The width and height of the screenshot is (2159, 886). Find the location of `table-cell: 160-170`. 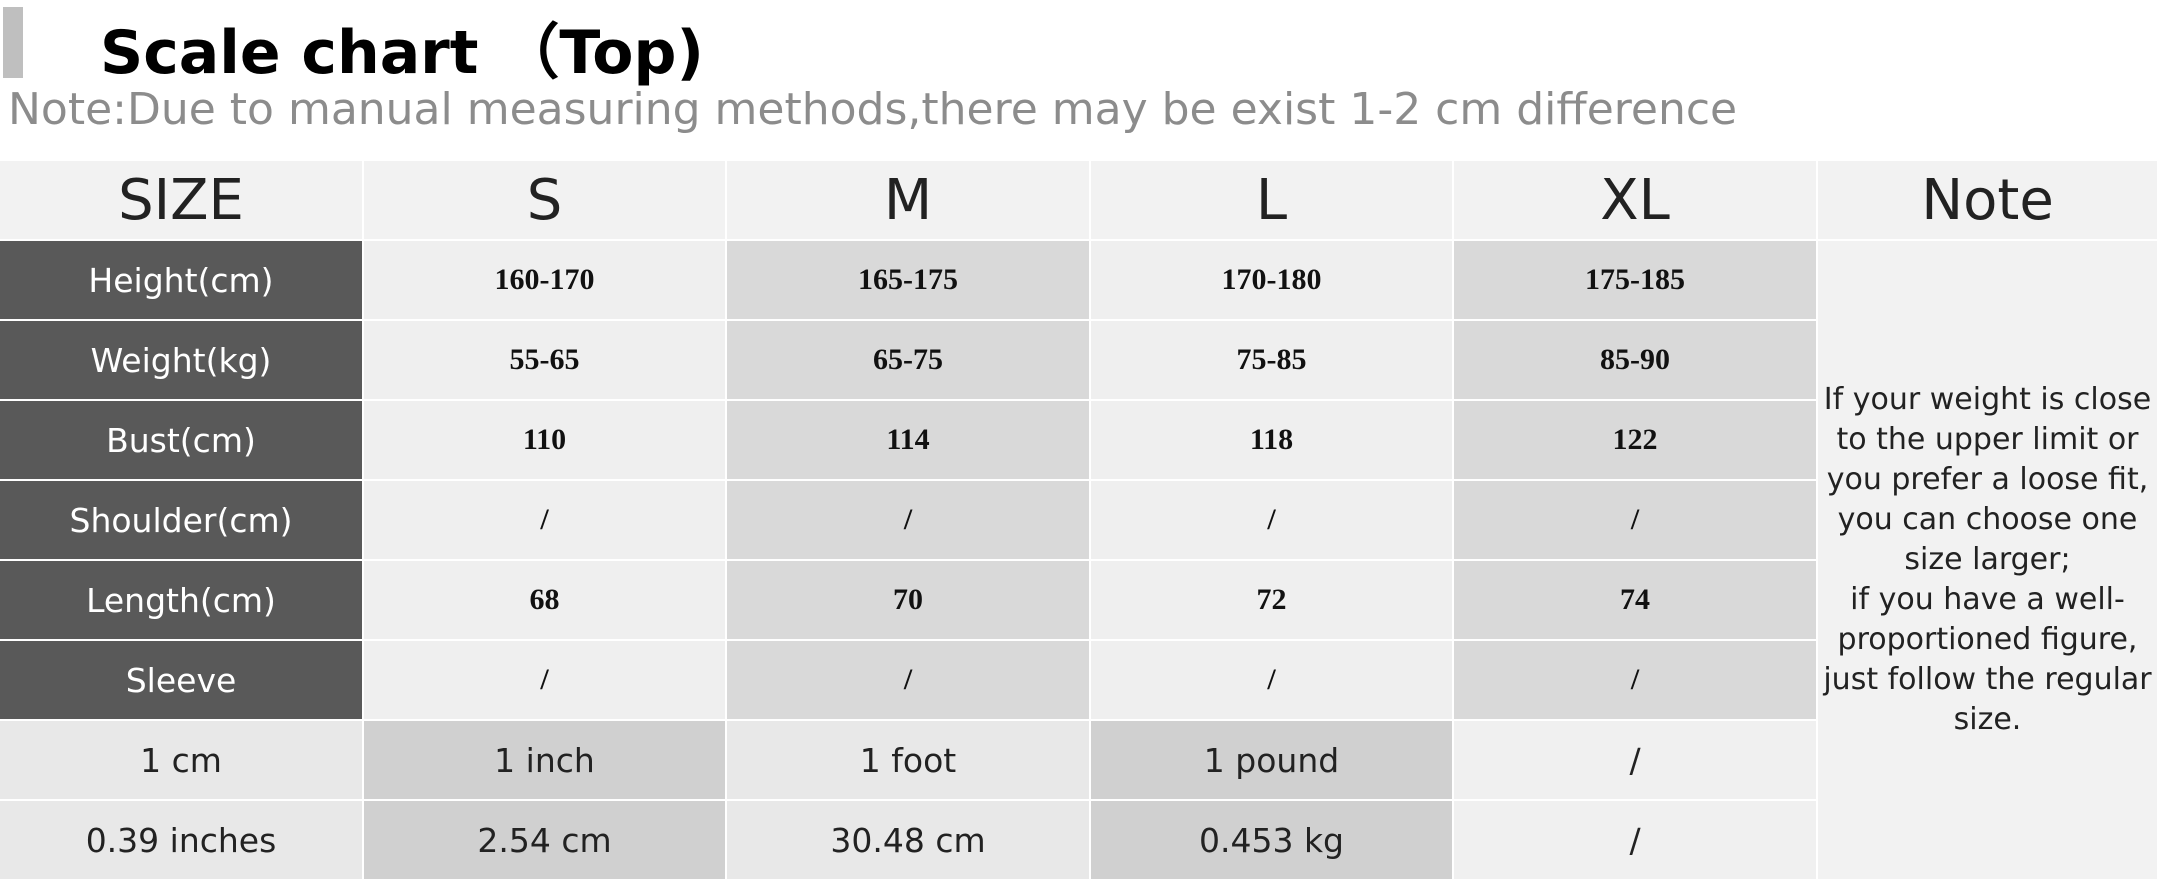

table-cell: 160-170 is located at coordinates (545, 281).